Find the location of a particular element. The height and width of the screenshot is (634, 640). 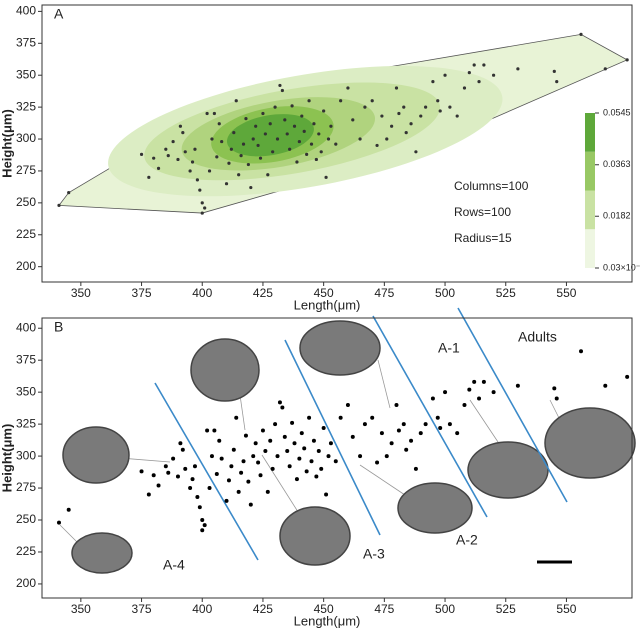

y-tick-label: 325 is located at coordinates (26, 423).